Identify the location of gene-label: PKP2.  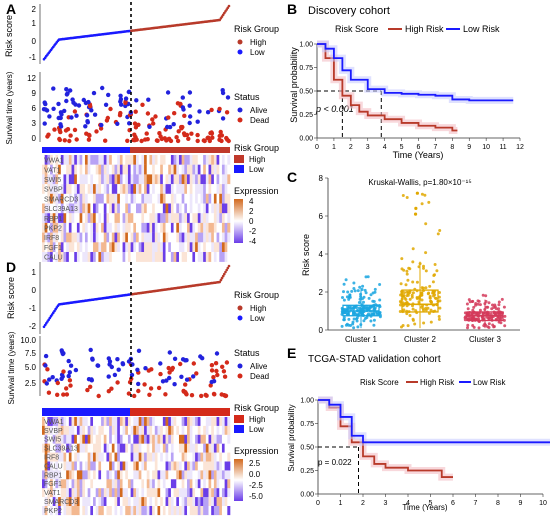
(53, 229).